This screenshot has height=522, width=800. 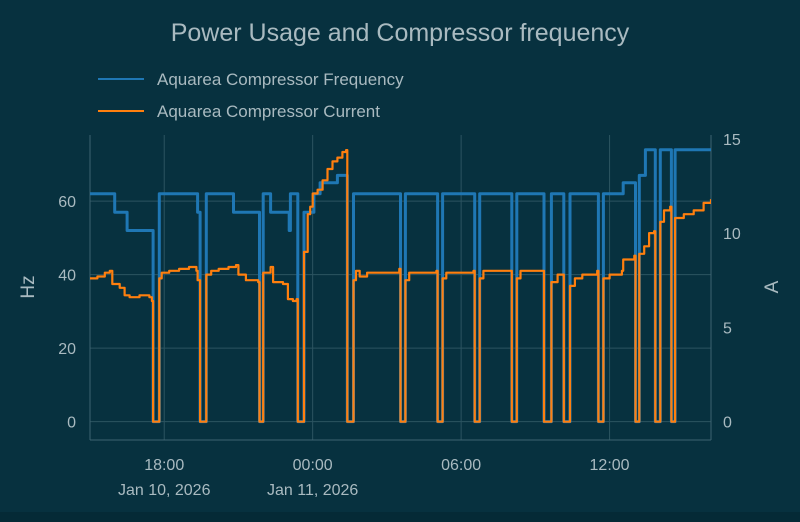 I want to click on x-tick-label: 00:00, so click(x=313, y=465).